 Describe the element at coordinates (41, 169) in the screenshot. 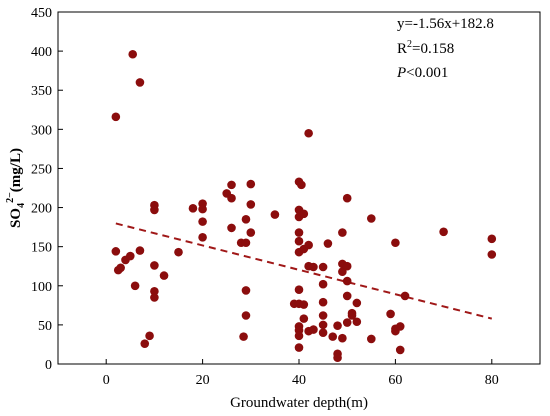

I see `y-tick-label: 250` at that location.